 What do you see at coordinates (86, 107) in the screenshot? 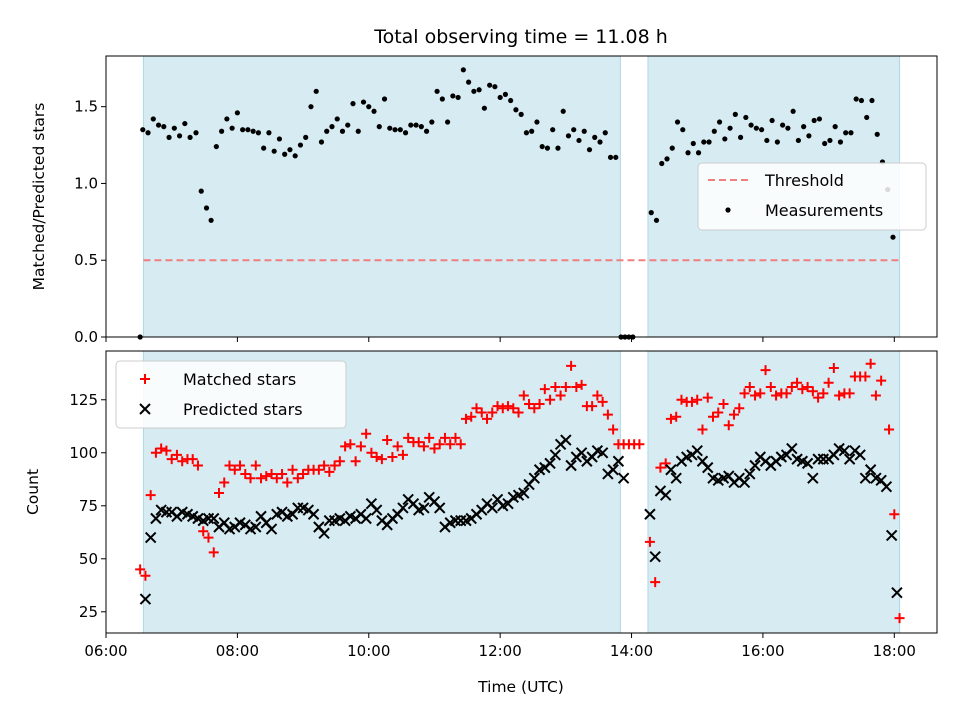
I see `y-tick-label: 1.5` at bounding box center [86, 107].